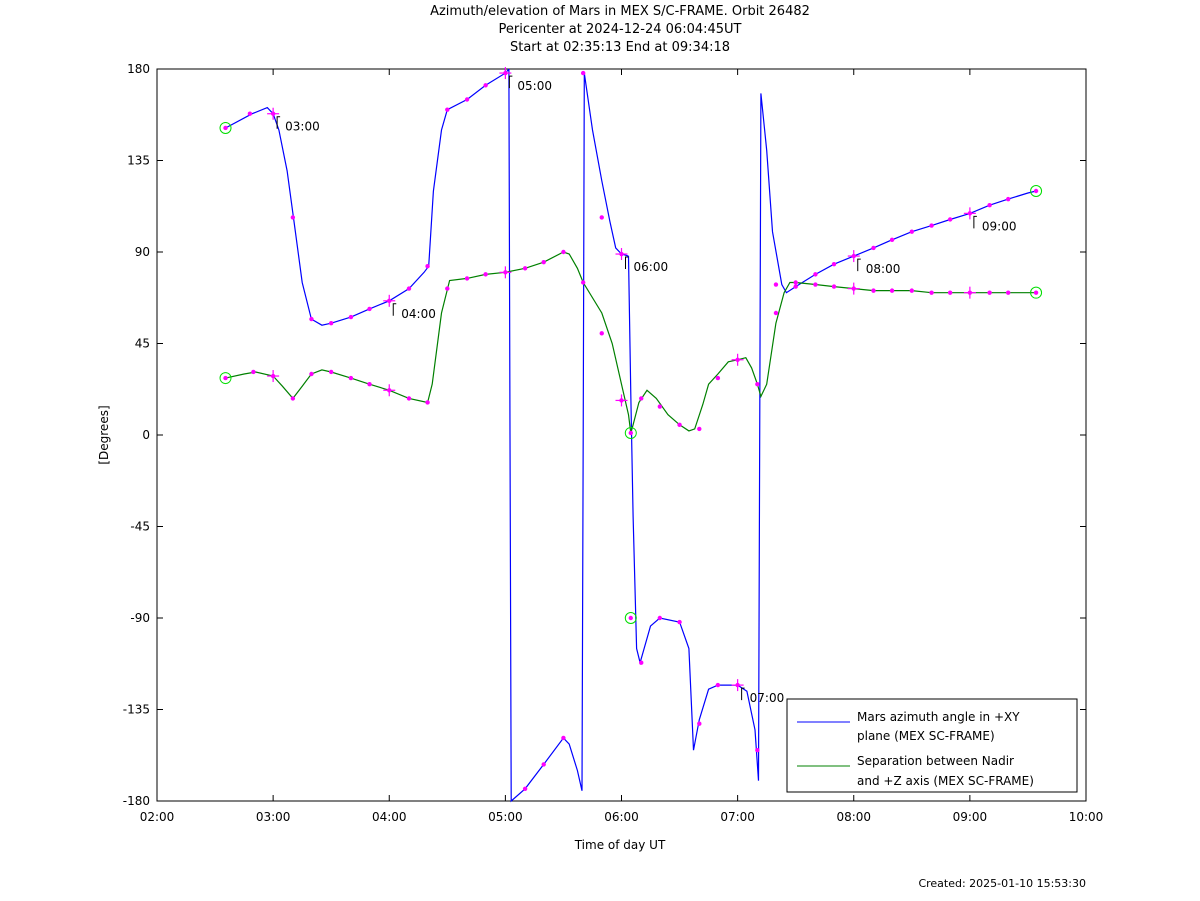  Describe the element at coordinates (999, 226) in the screenshot. I see `hour-label: 09:00` at that location.